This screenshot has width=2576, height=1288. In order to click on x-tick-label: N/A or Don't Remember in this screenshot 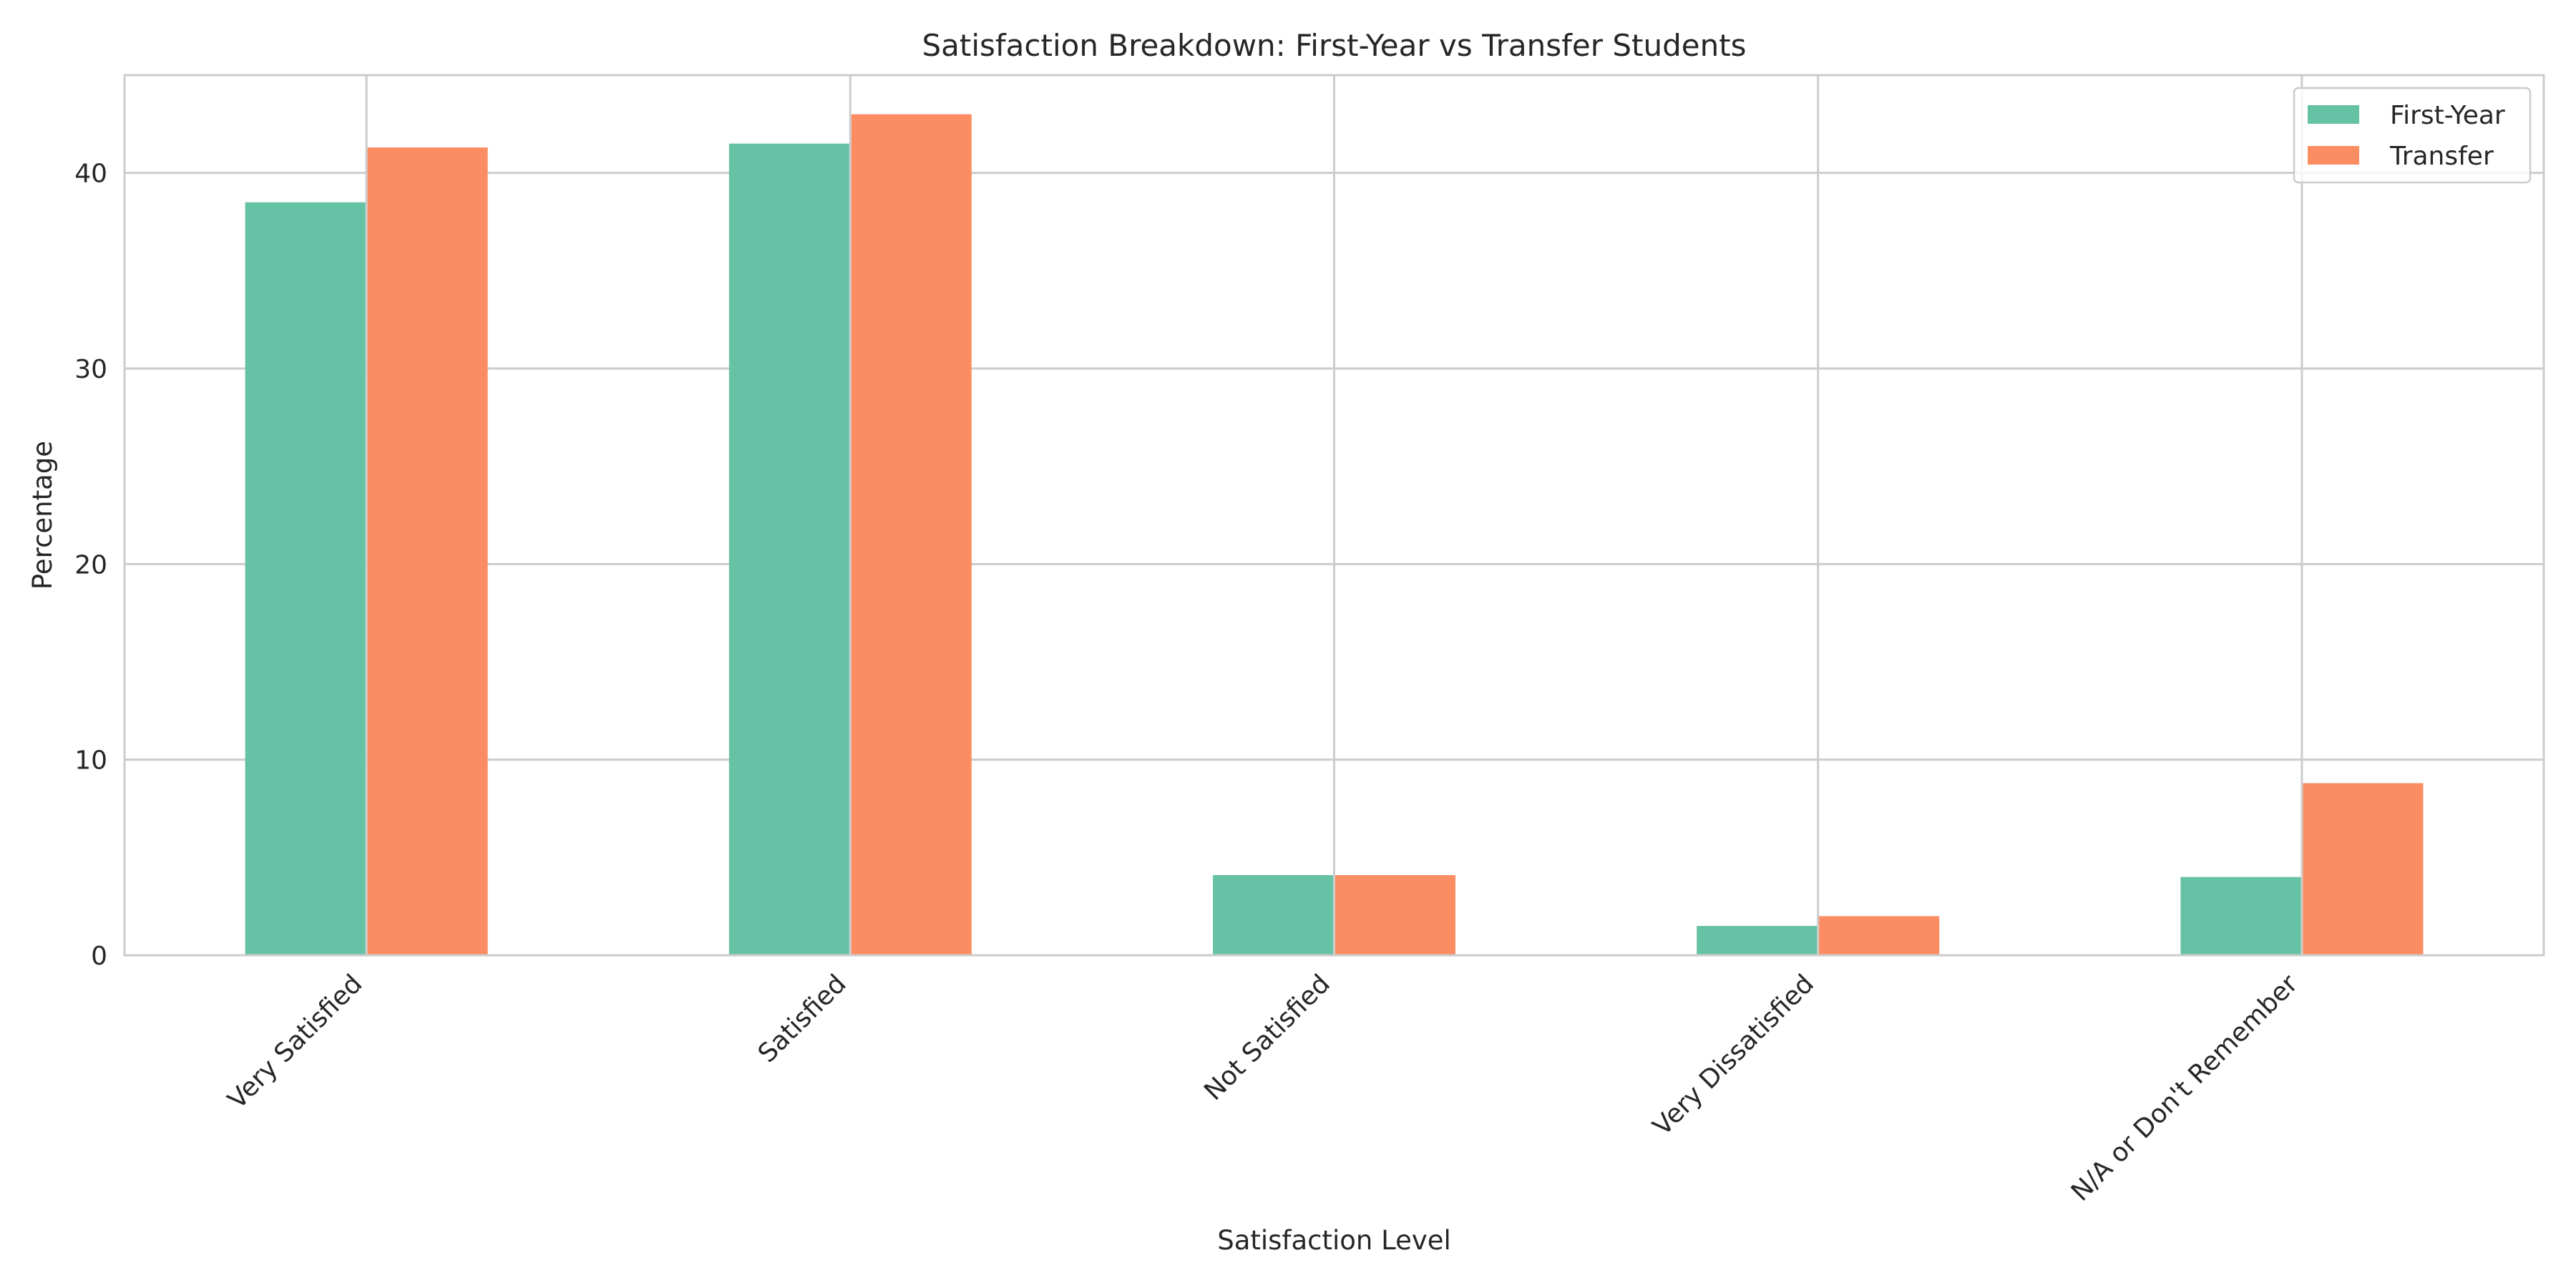, I will do `click(2185, 1088)`.